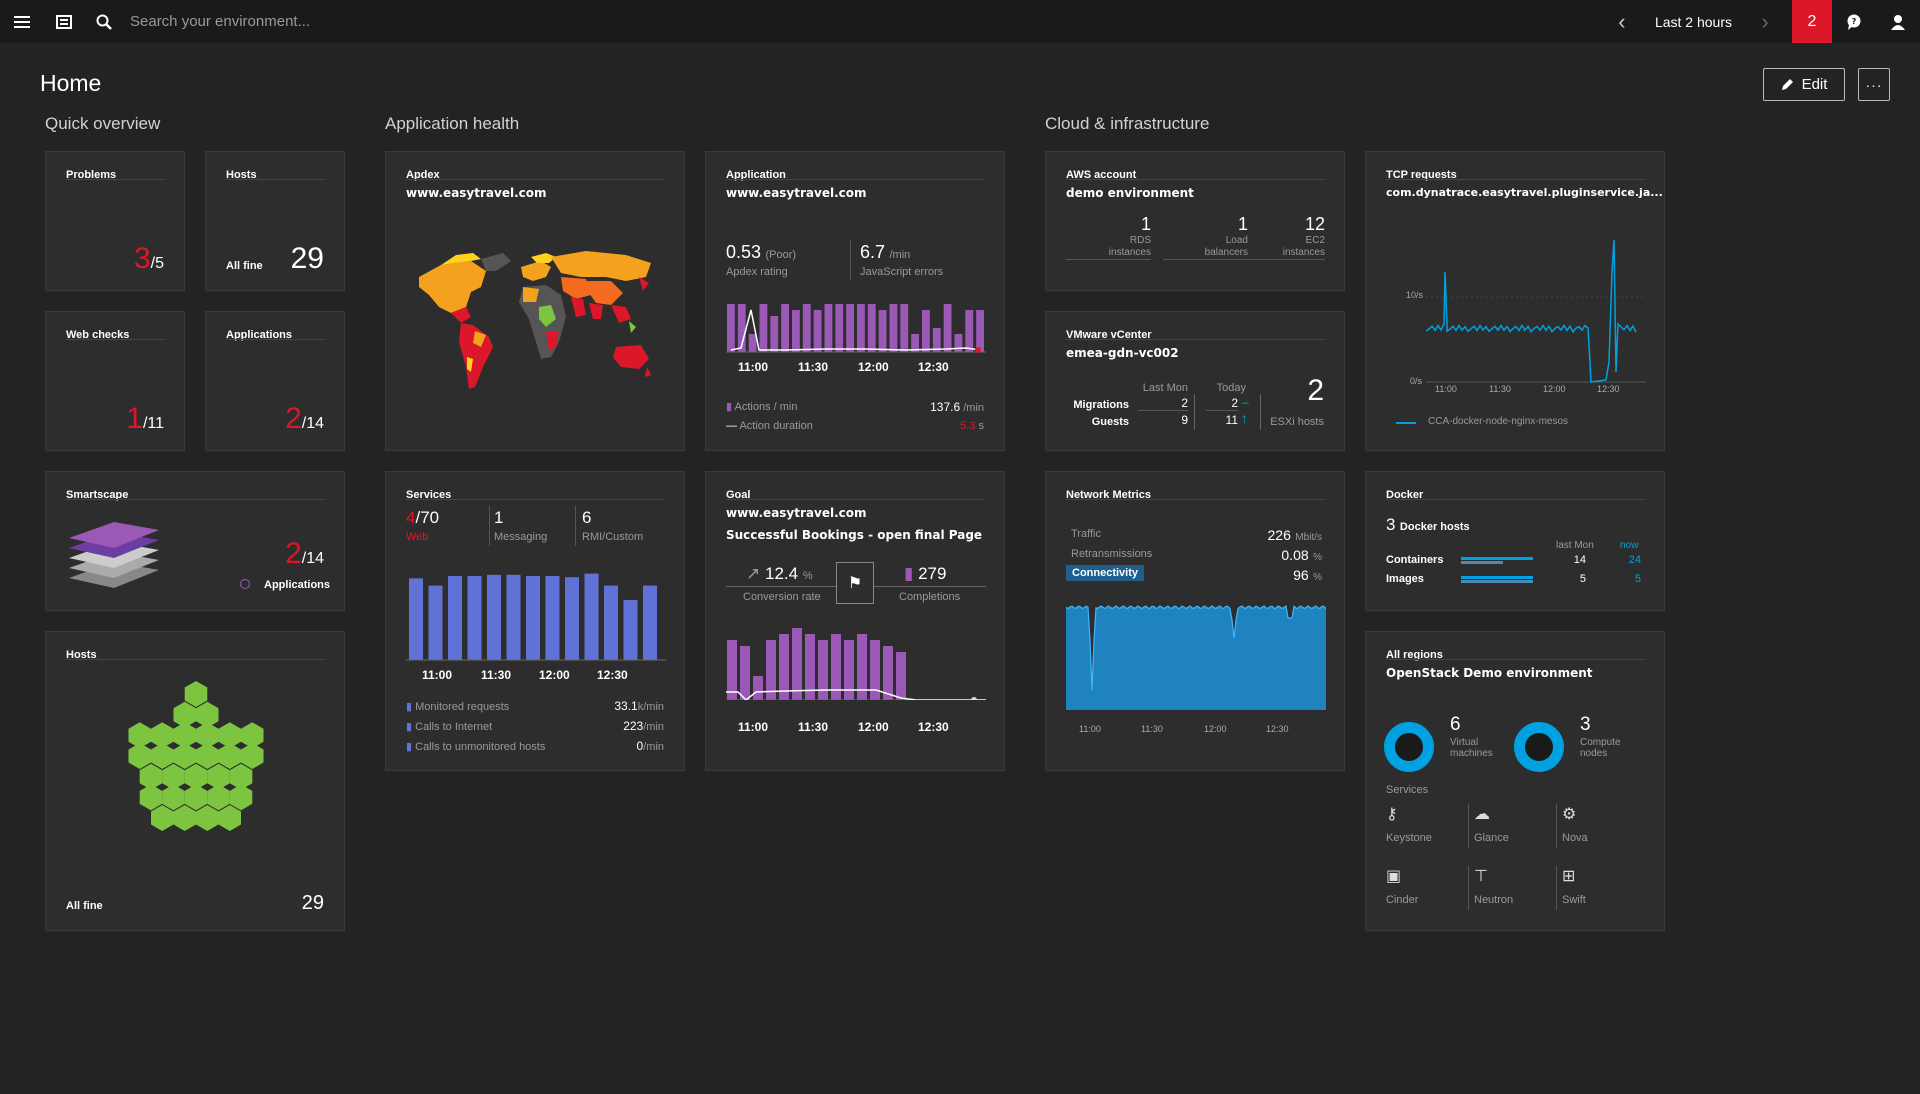 The width and height of the screenshot is (1920, 1094). What do you see at coordinates (1634, 560) in the screenshot?
I see `containers-now: 24` at bounding box center [1634, 560].